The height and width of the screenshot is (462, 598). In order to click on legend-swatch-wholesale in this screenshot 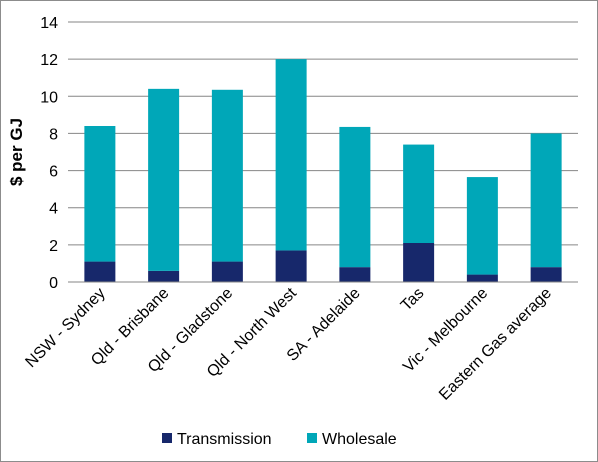, I will do `click(312, 438)`.